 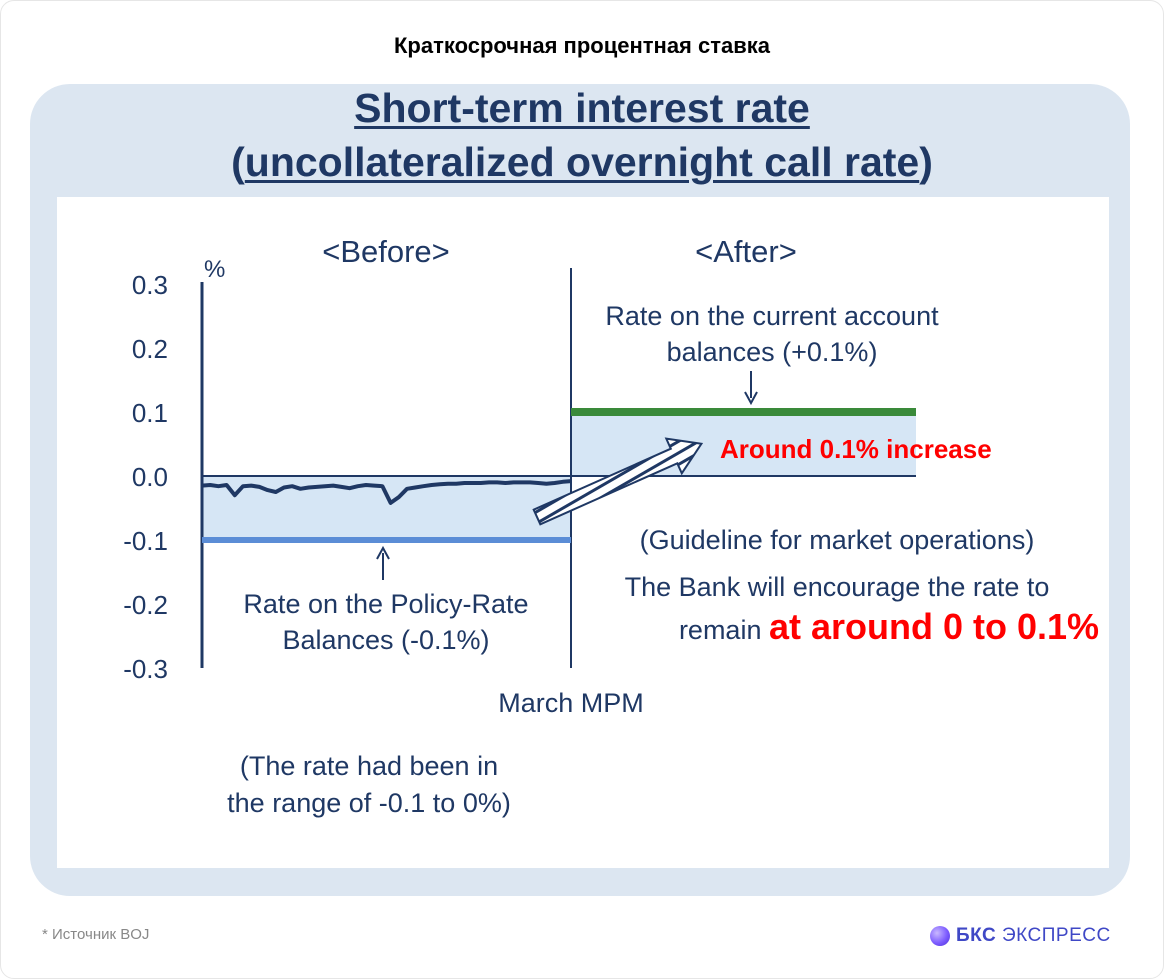 I want to click on band-after, so click(x=743, y=444).